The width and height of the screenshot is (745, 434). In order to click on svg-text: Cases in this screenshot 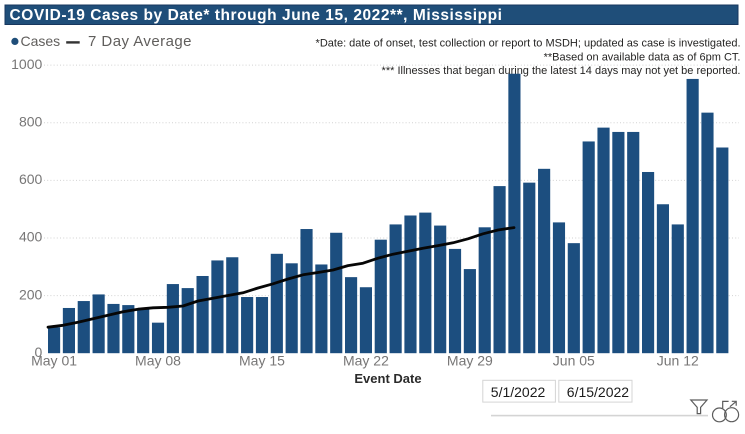, I will do `click(41, 41)`.